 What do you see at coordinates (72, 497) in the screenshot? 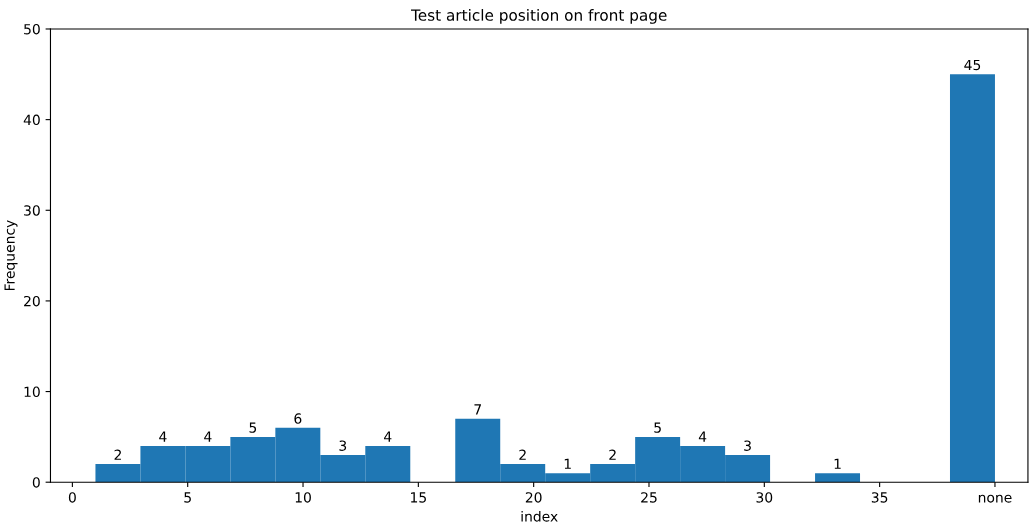
I see `x-tick-label: 0` at bounding box center [72, 497].